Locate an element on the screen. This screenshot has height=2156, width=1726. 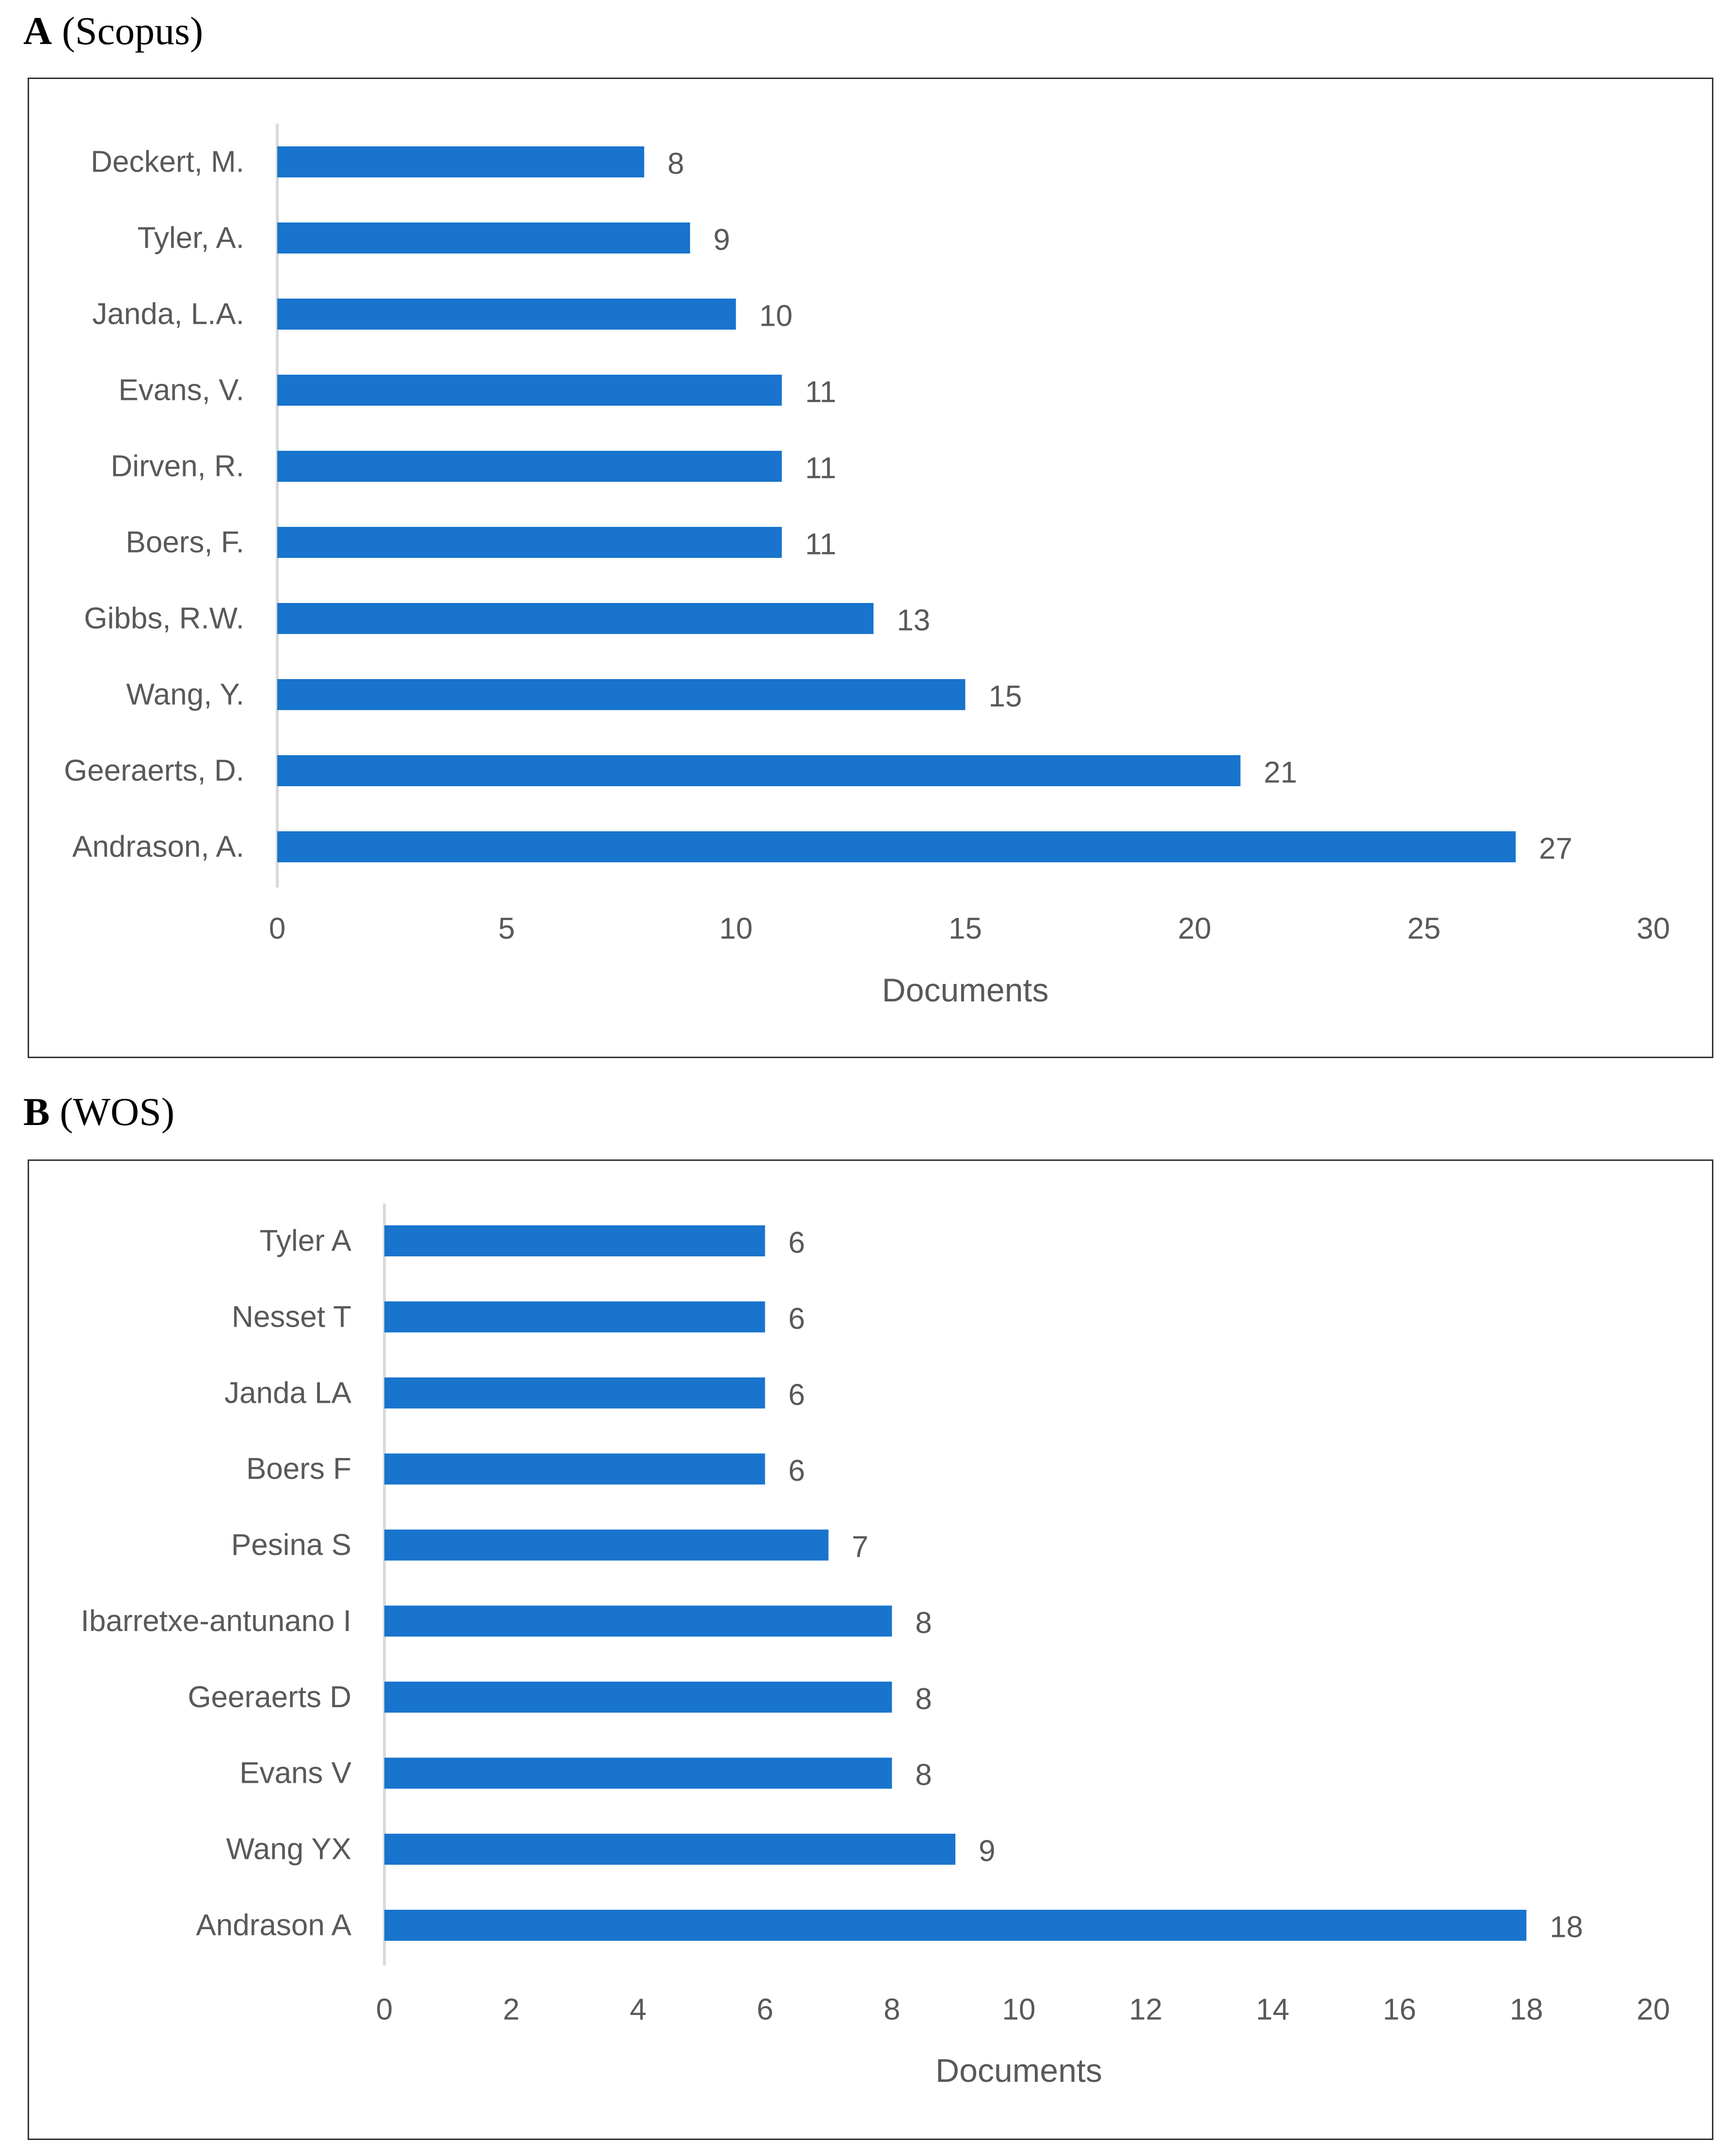
panel-a-heading: A (Scopus) is located at coordinates (113, 31).